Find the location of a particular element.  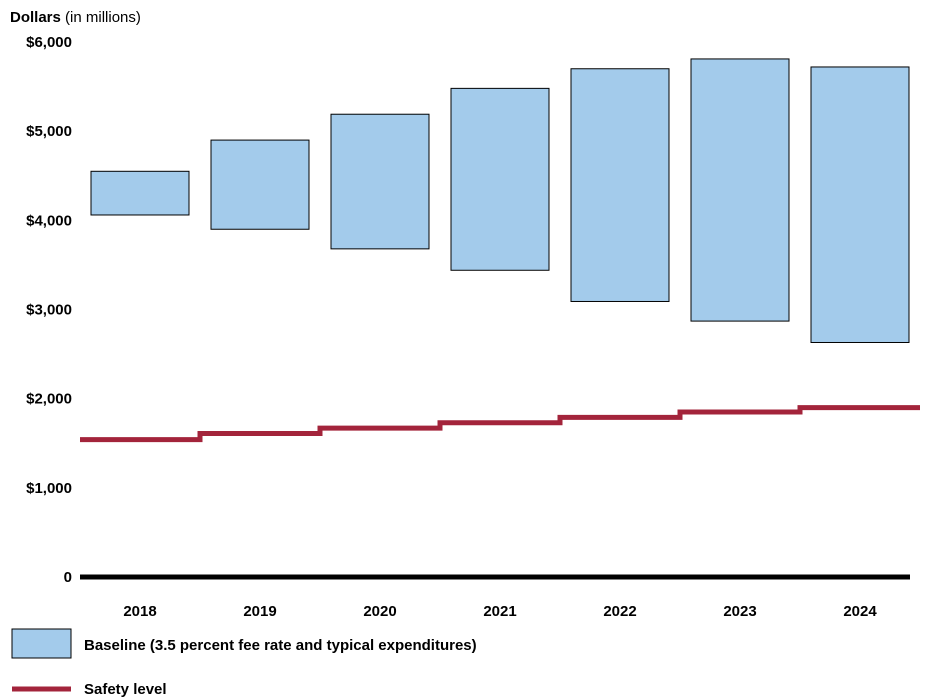

x-tick-label: 2018 is located at coordinates (139, 611).